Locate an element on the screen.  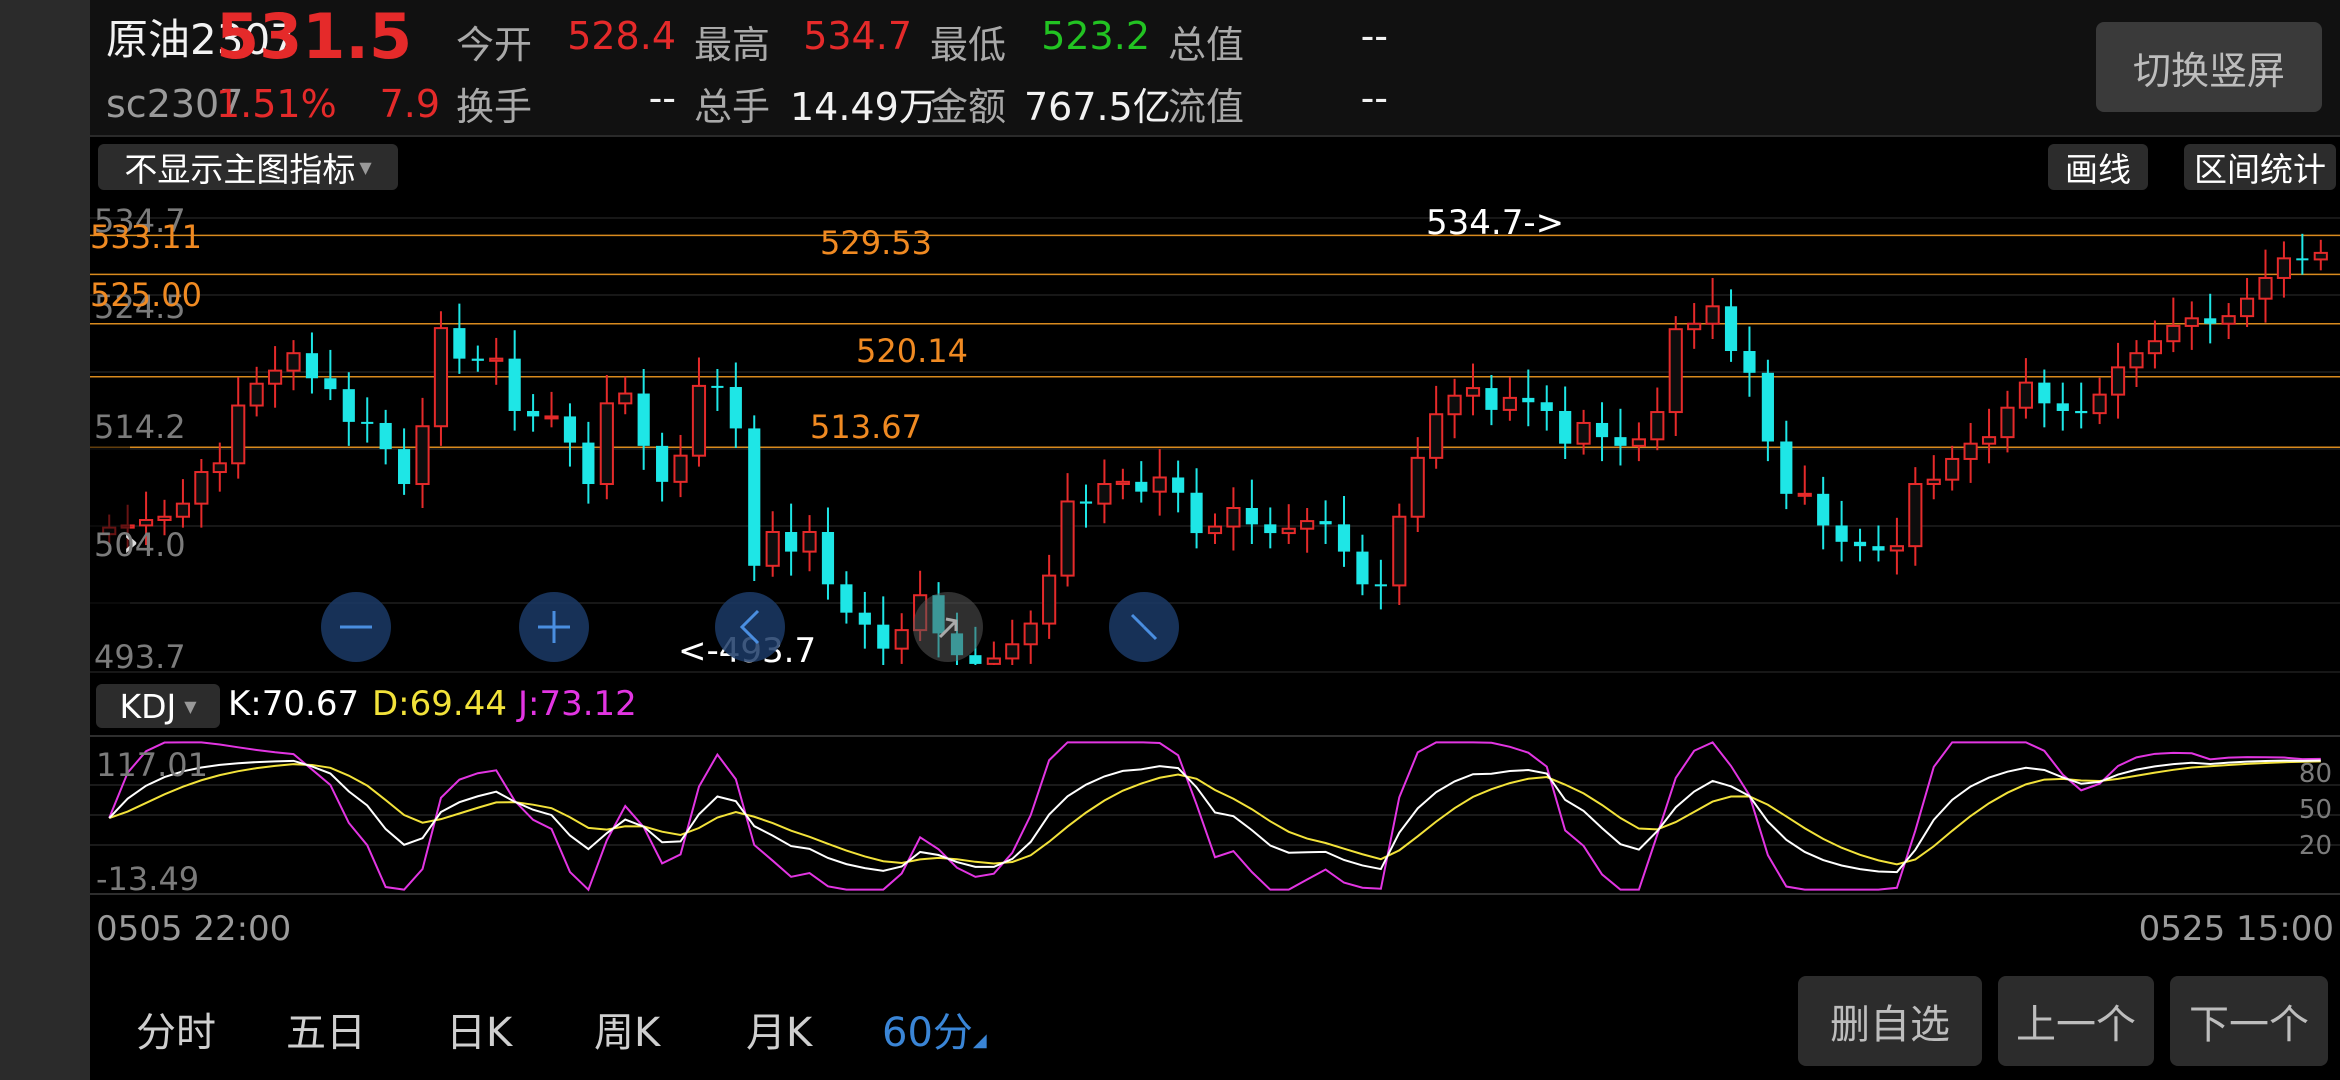
kdj-j-value: J:73.12 is located at coordinates (577, 704).